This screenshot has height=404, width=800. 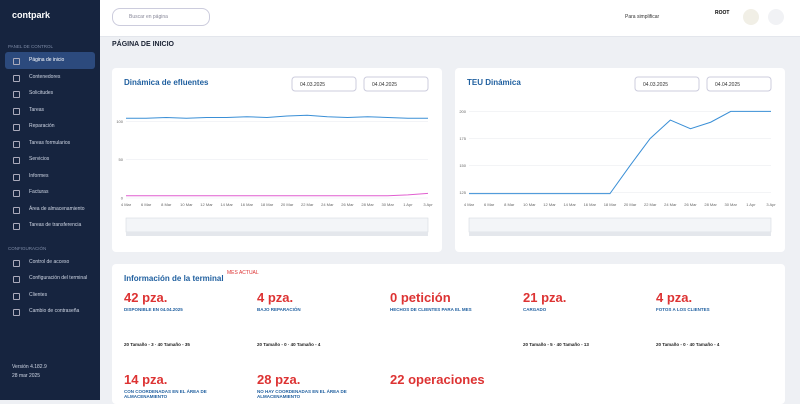 I want to click on card-value: 21 pza., so click(x=545, y=297).